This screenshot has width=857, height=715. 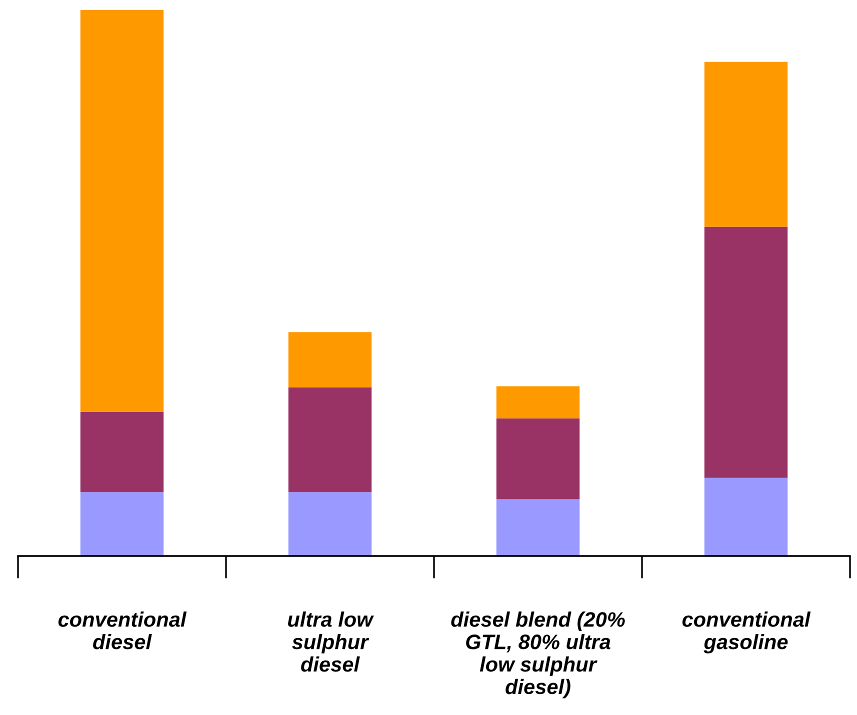 I want to click on x-tick-label: conventional diesel, so click(x=122, y=631).